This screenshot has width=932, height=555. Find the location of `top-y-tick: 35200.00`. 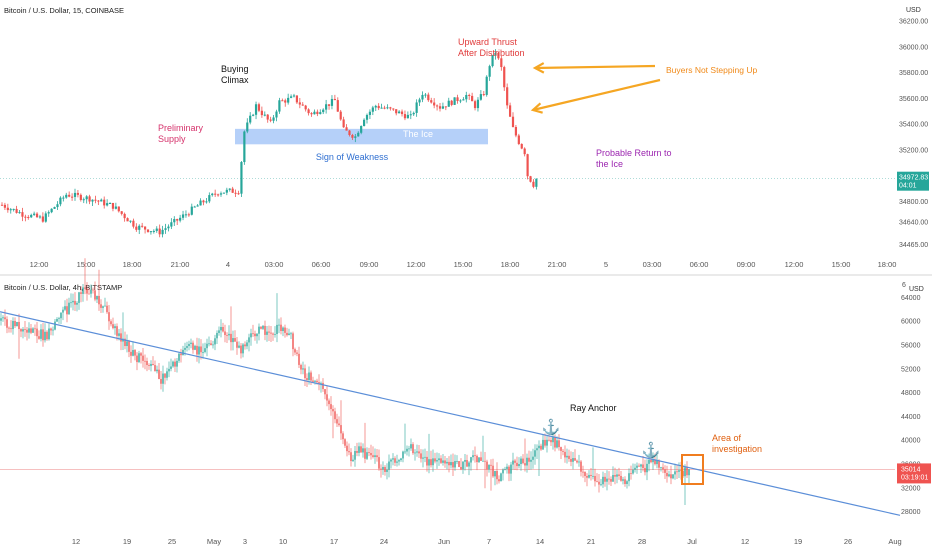

top-y-tick: 35200.00 is located at coordinates (913, 150).